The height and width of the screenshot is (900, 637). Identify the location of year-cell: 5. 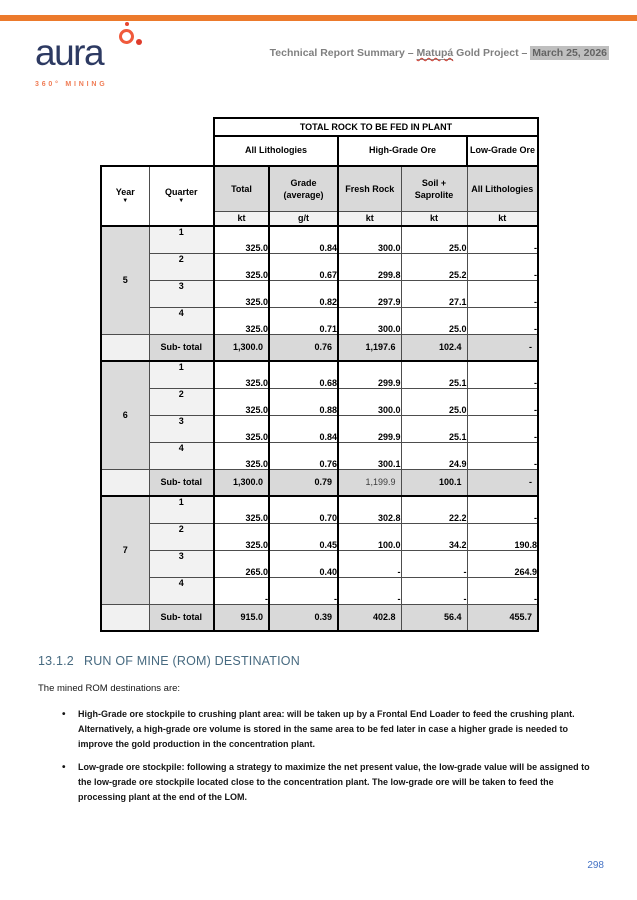
(125, 280).